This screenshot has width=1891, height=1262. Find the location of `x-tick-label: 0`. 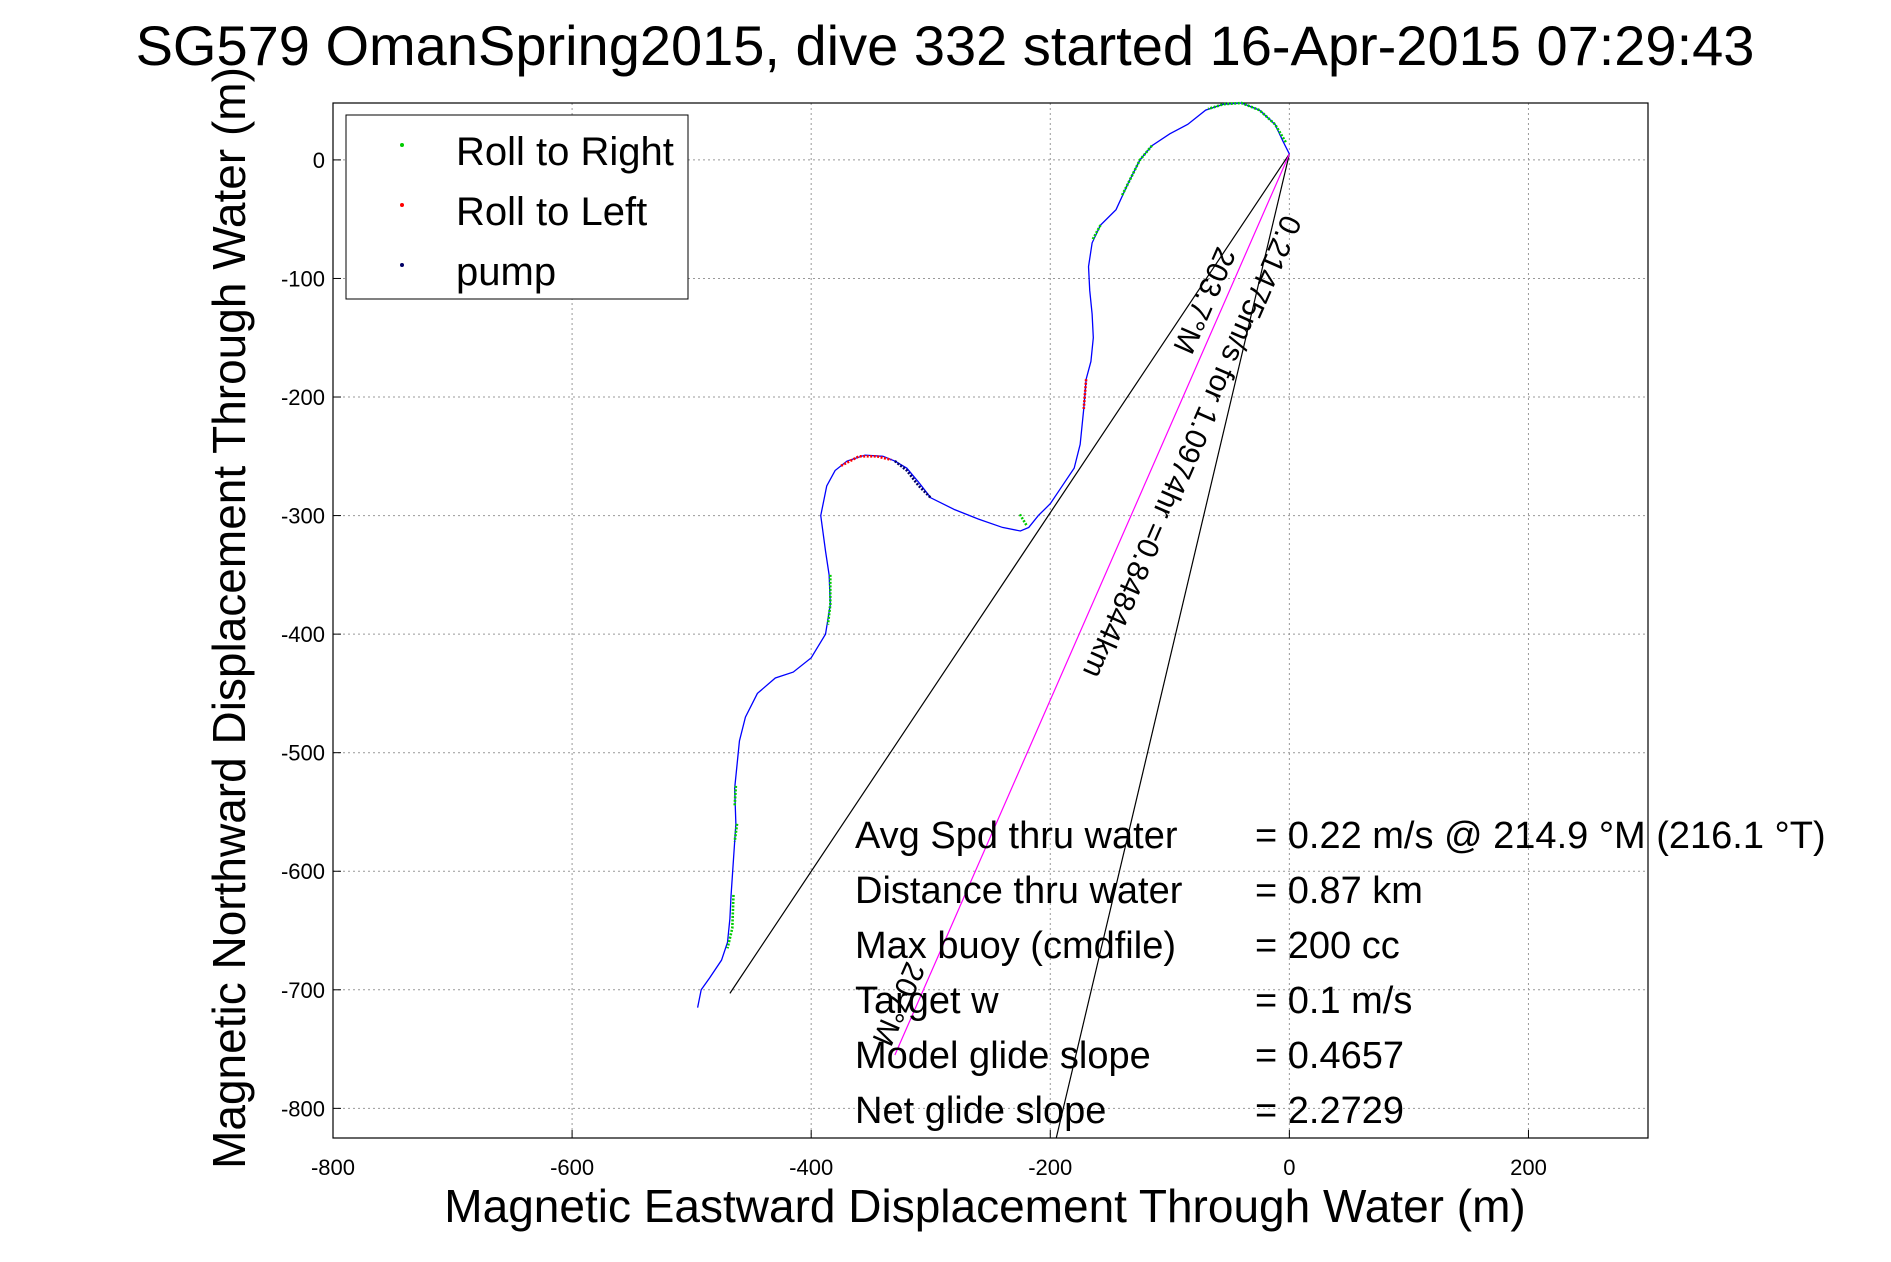

x-tick-label: 0 is located at coordinates (1289, 1167).